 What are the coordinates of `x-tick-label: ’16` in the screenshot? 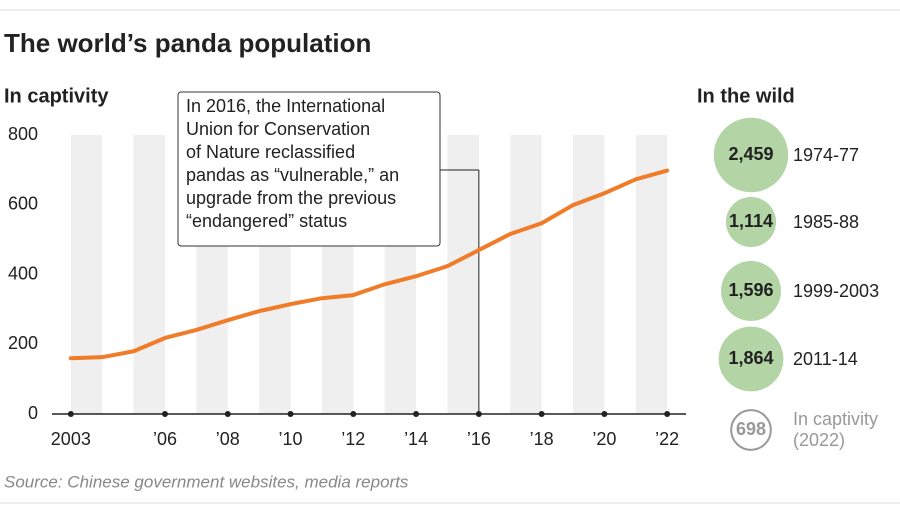 It's located at (479, 439).